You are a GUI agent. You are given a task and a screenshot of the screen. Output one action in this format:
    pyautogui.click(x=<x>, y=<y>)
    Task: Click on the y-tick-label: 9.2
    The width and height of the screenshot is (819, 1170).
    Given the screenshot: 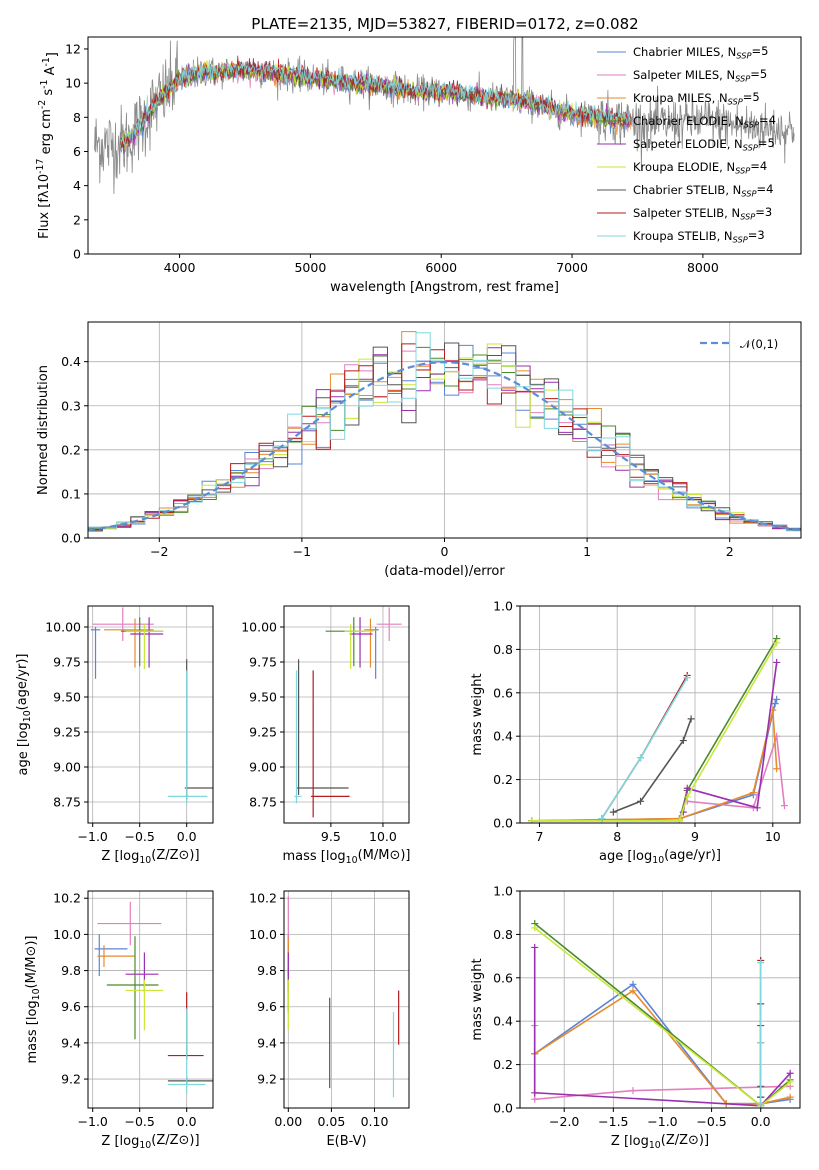 What is the action you would take?
    pyautogui.click(x=267, y=1079)
    